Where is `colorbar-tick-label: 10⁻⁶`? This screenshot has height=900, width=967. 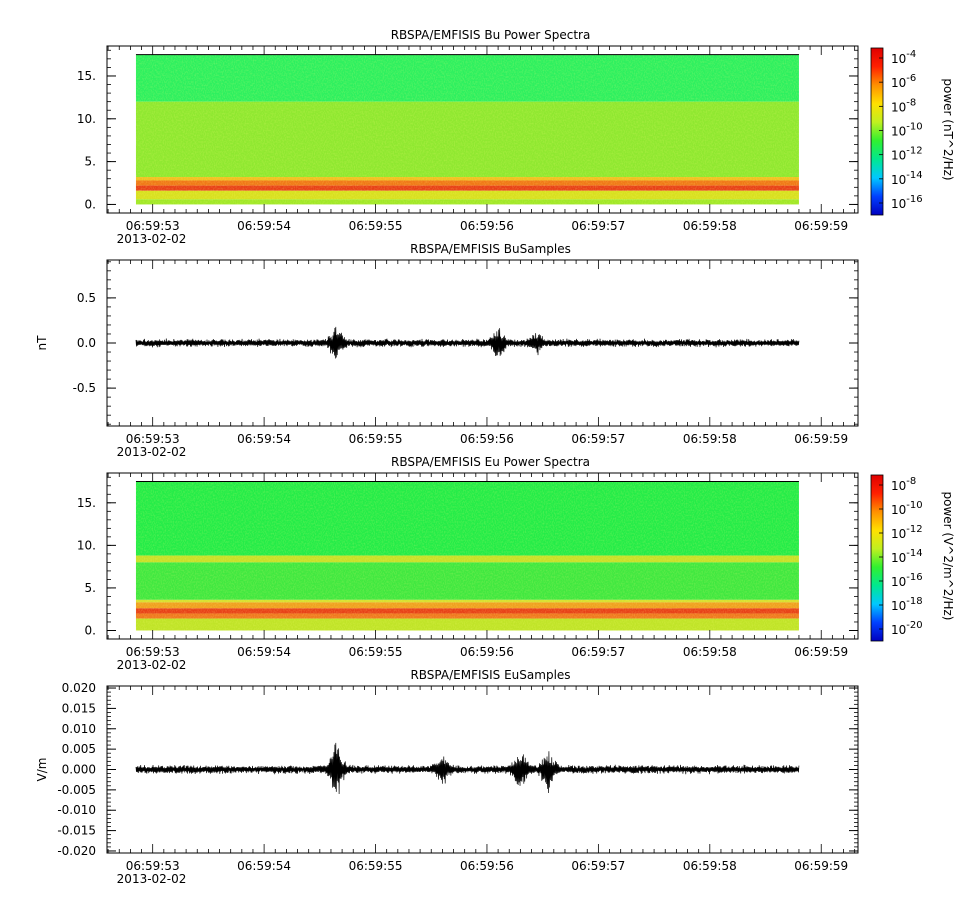 colorbar-tick-label: 10⁻⁶ is located at coordinates (903, 81).